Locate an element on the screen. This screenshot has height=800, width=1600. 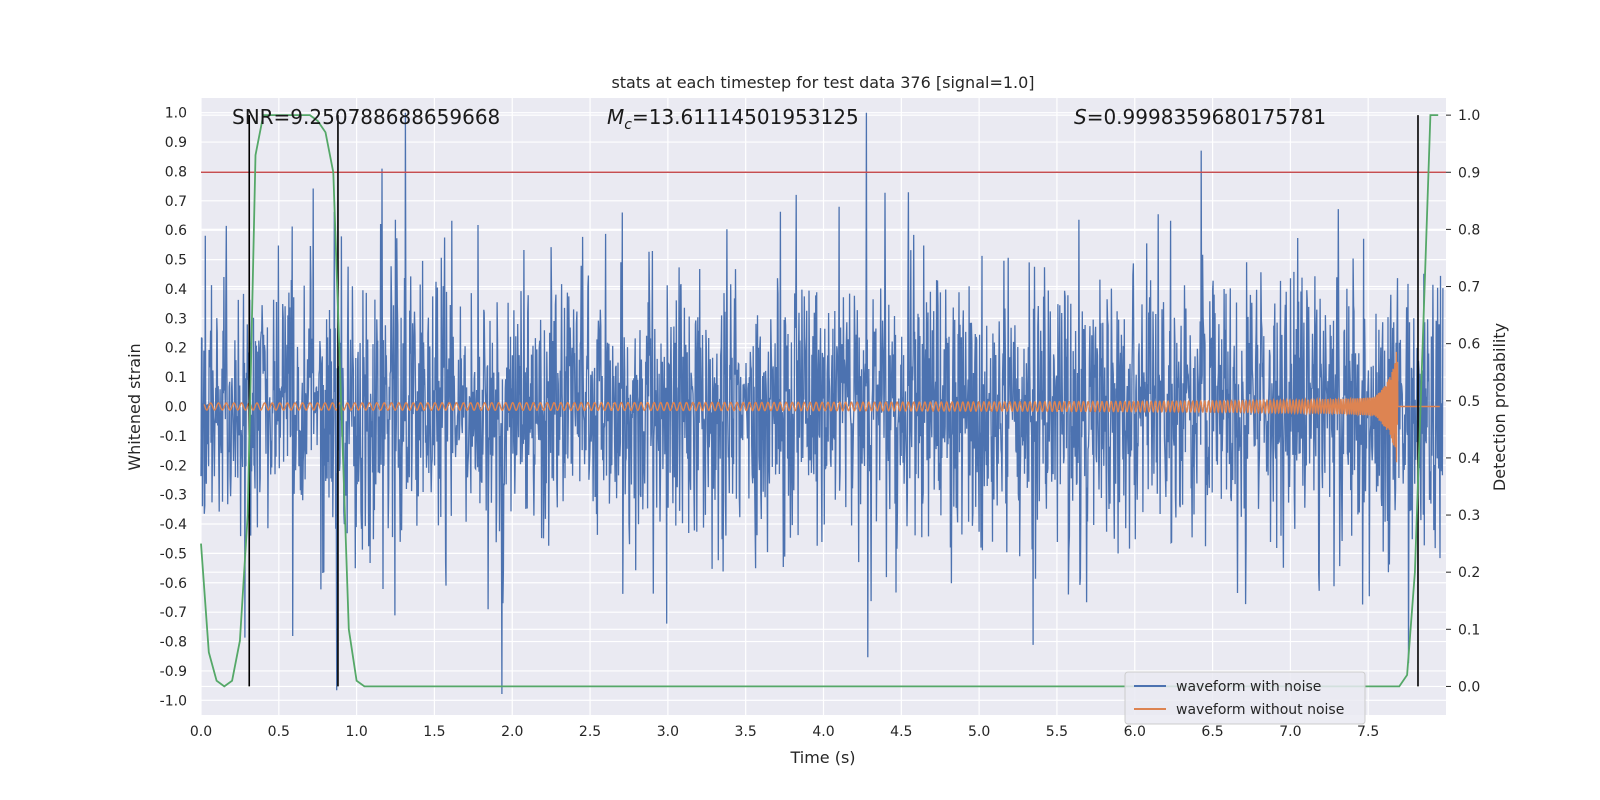
x-tick-label: 3.5 is located at coordinates (746, 732).